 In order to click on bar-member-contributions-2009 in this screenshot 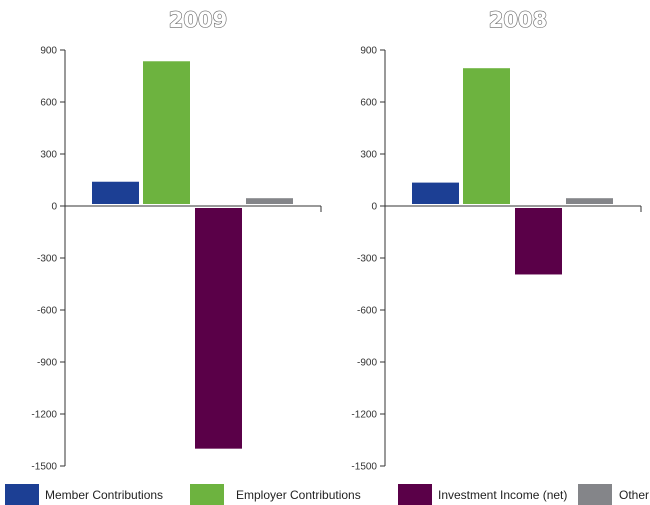, I will do `click(115, 192)`.